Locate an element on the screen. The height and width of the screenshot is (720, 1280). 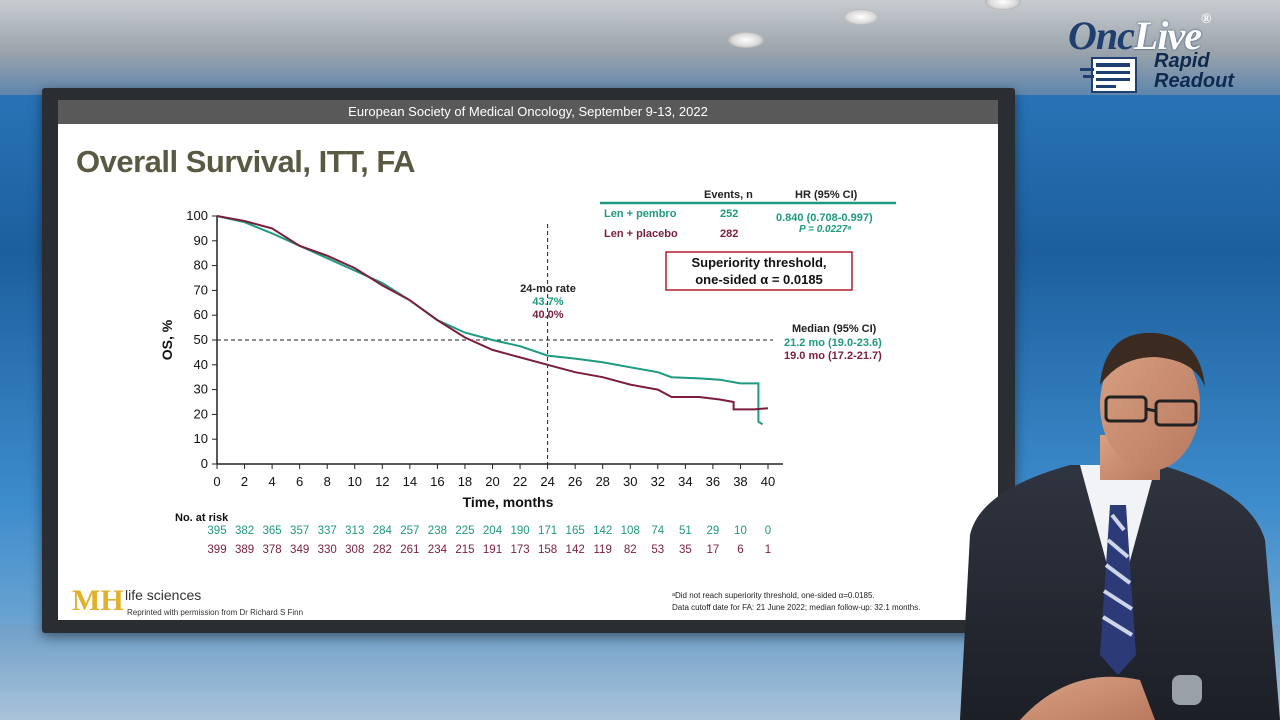
y-tick-label: 70 is located at coordinates (201, 289).